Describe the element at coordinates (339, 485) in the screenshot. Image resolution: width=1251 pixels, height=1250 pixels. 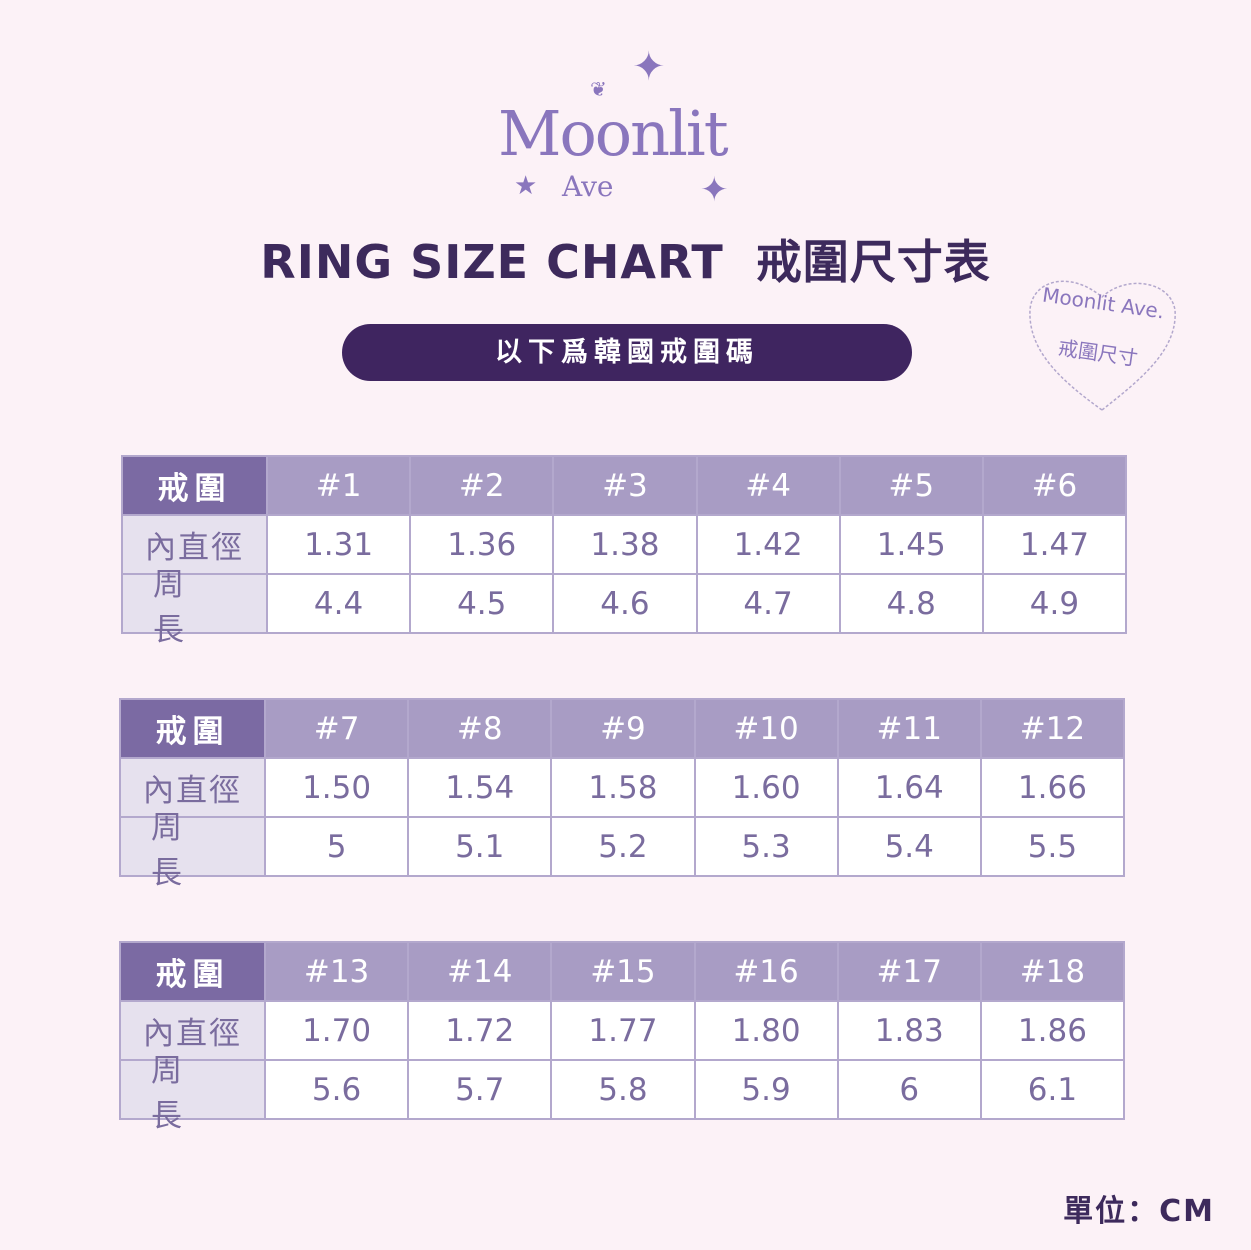
I see `size-header-cell: #1` at that location.